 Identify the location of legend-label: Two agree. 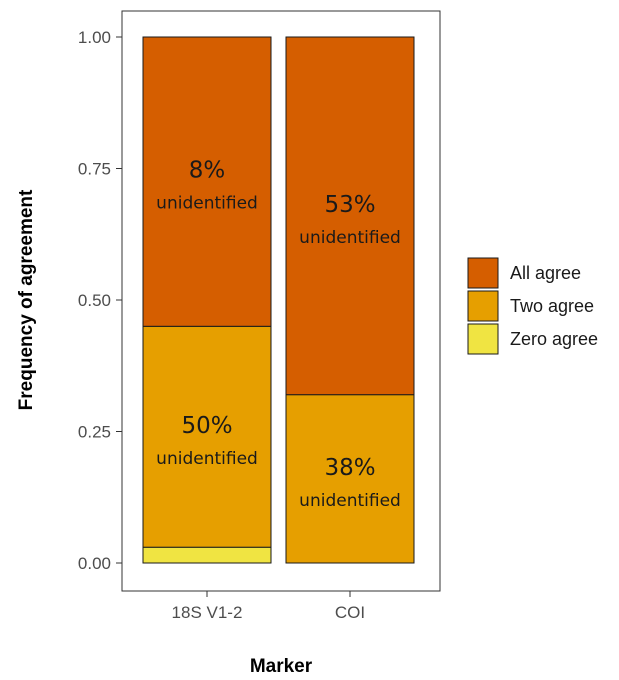
(552, 306).